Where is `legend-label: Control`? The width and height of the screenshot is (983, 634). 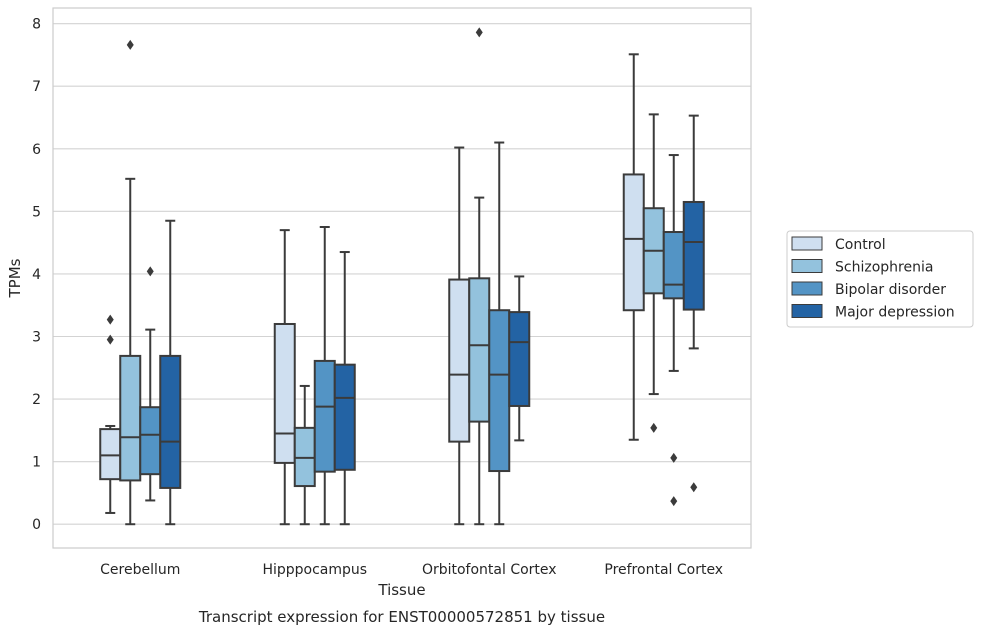
legend-label: Control is located at coordinates (860, 245).